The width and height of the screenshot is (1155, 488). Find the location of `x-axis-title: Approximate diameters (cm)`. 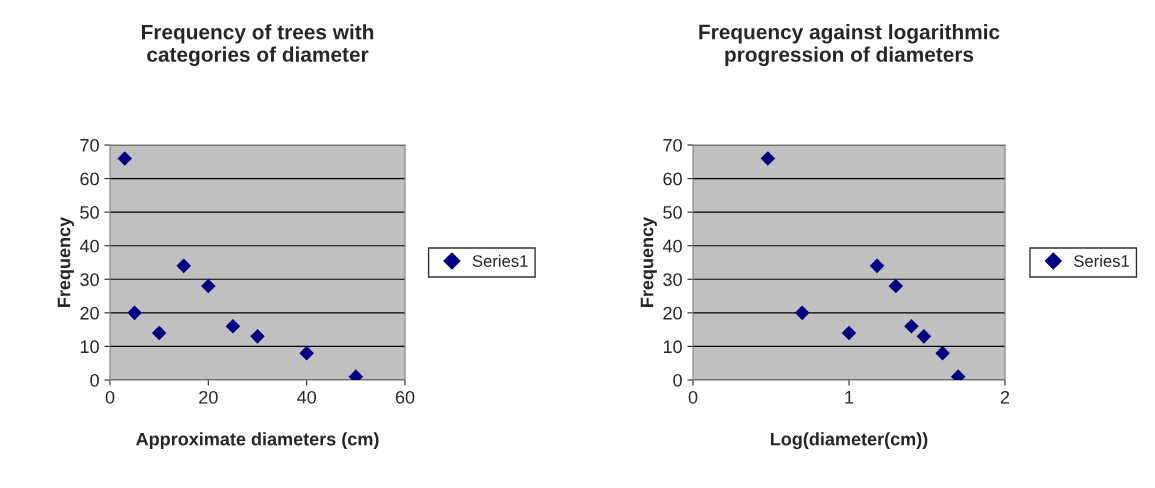

x-axis-title: Approximate diameters (cm) is located at coordinates (257, 441).